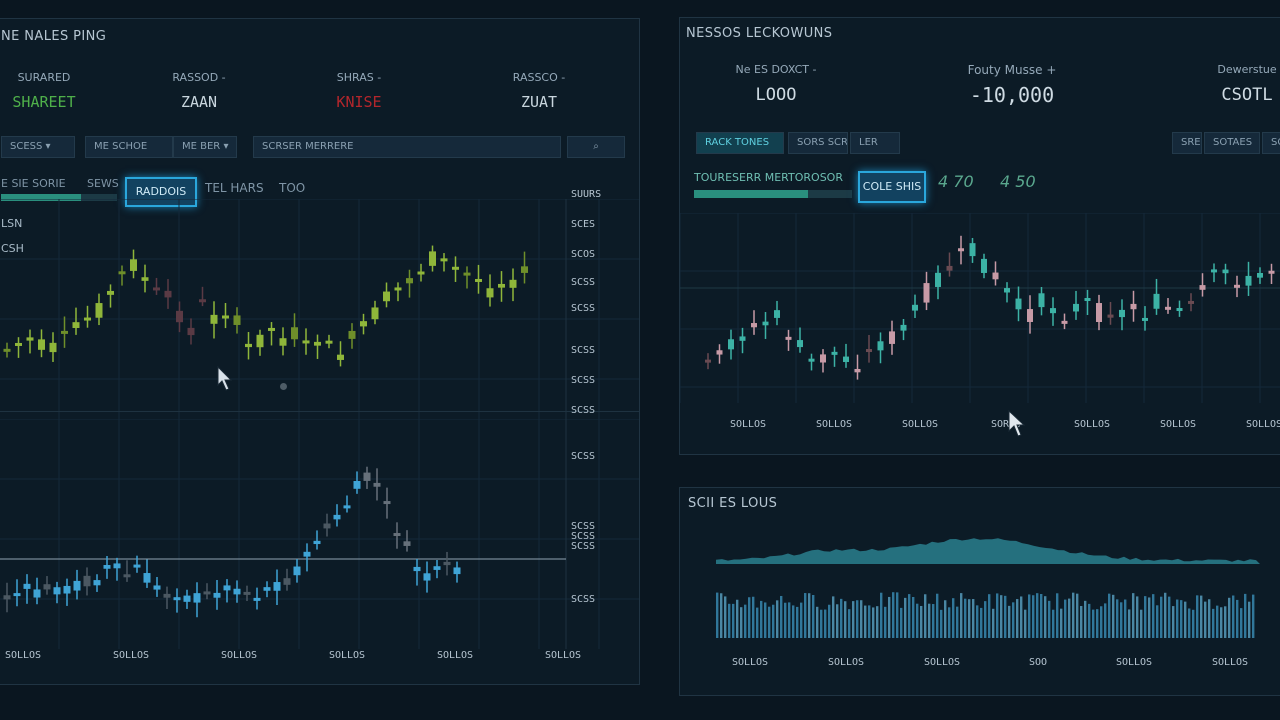 This screenshot has height=720, width=1280. Describe the element at coordinates (583, 456) in the screenshot. I see `left-y-tick-8: SCSS` at that location.